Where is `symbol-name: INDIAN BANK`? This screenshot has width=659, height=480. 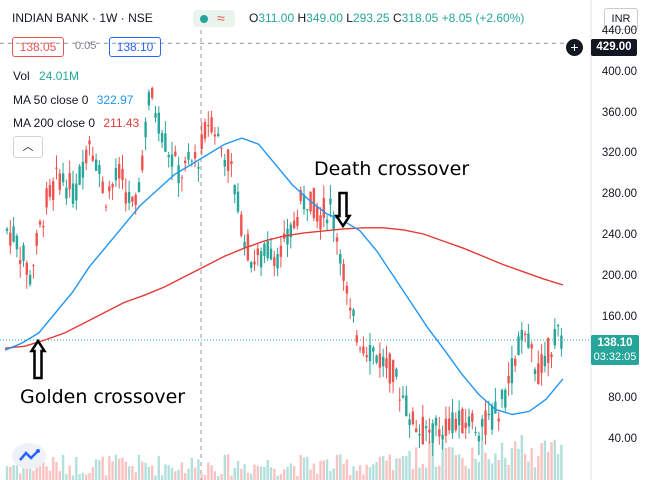 symbol-name: INDIAN BANK is located at coordinates (50, 18).